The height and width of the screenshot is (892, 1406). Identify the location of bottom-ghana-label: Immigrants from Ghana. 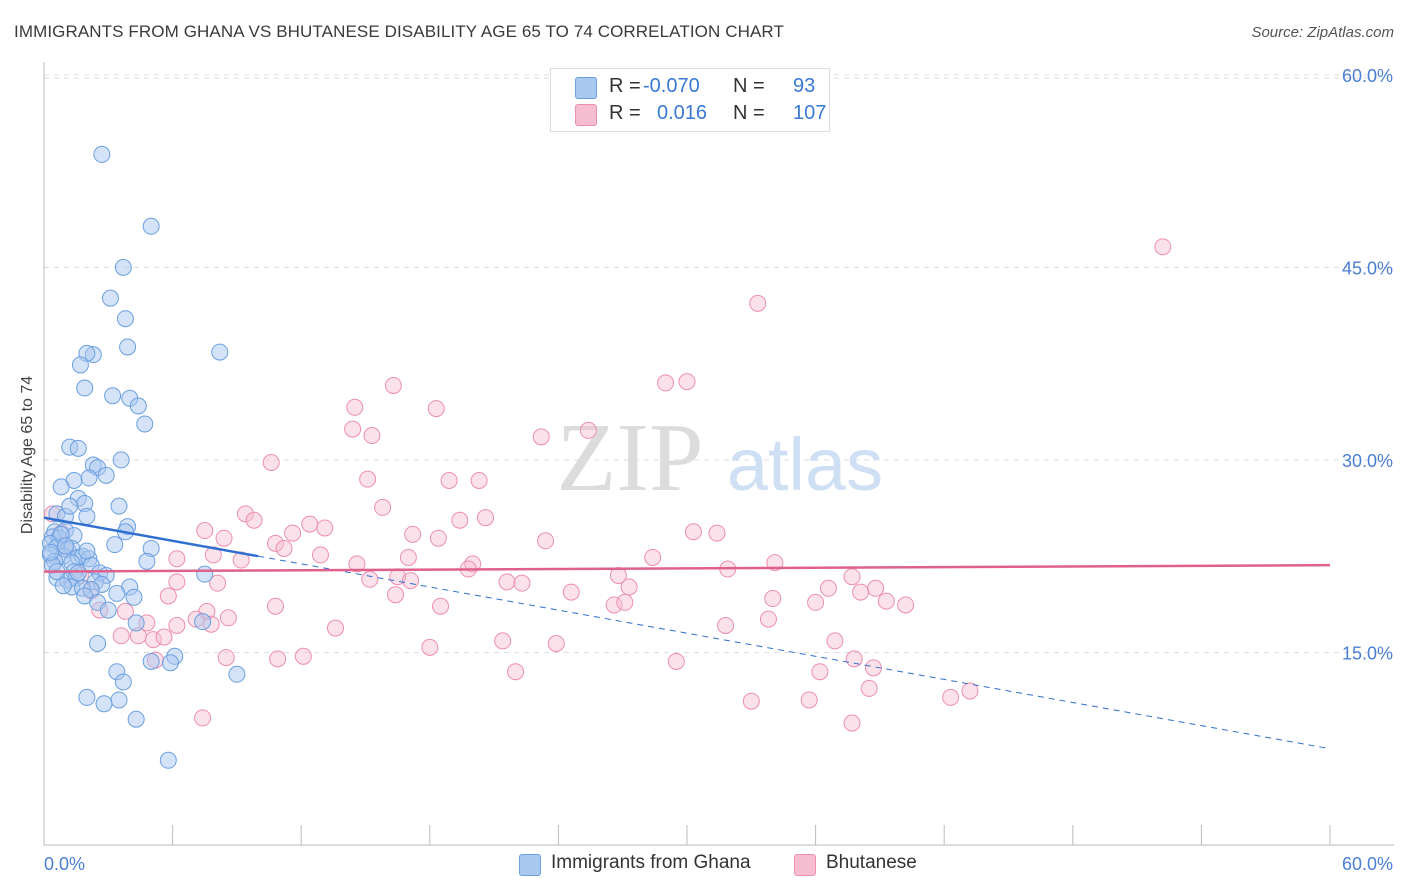
(651, 862).